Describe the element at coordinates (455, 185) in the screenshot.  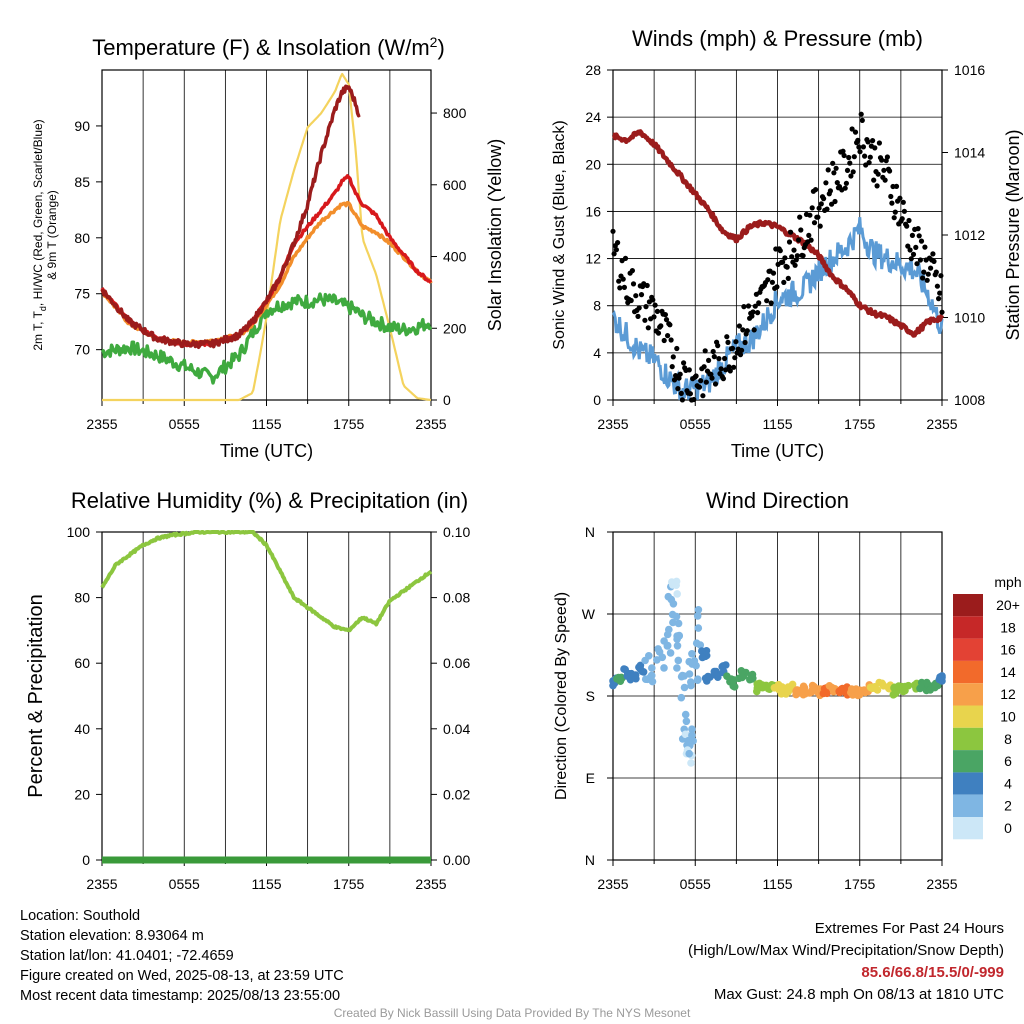
I see `temperature-ytick-right-label: 600` at that location.